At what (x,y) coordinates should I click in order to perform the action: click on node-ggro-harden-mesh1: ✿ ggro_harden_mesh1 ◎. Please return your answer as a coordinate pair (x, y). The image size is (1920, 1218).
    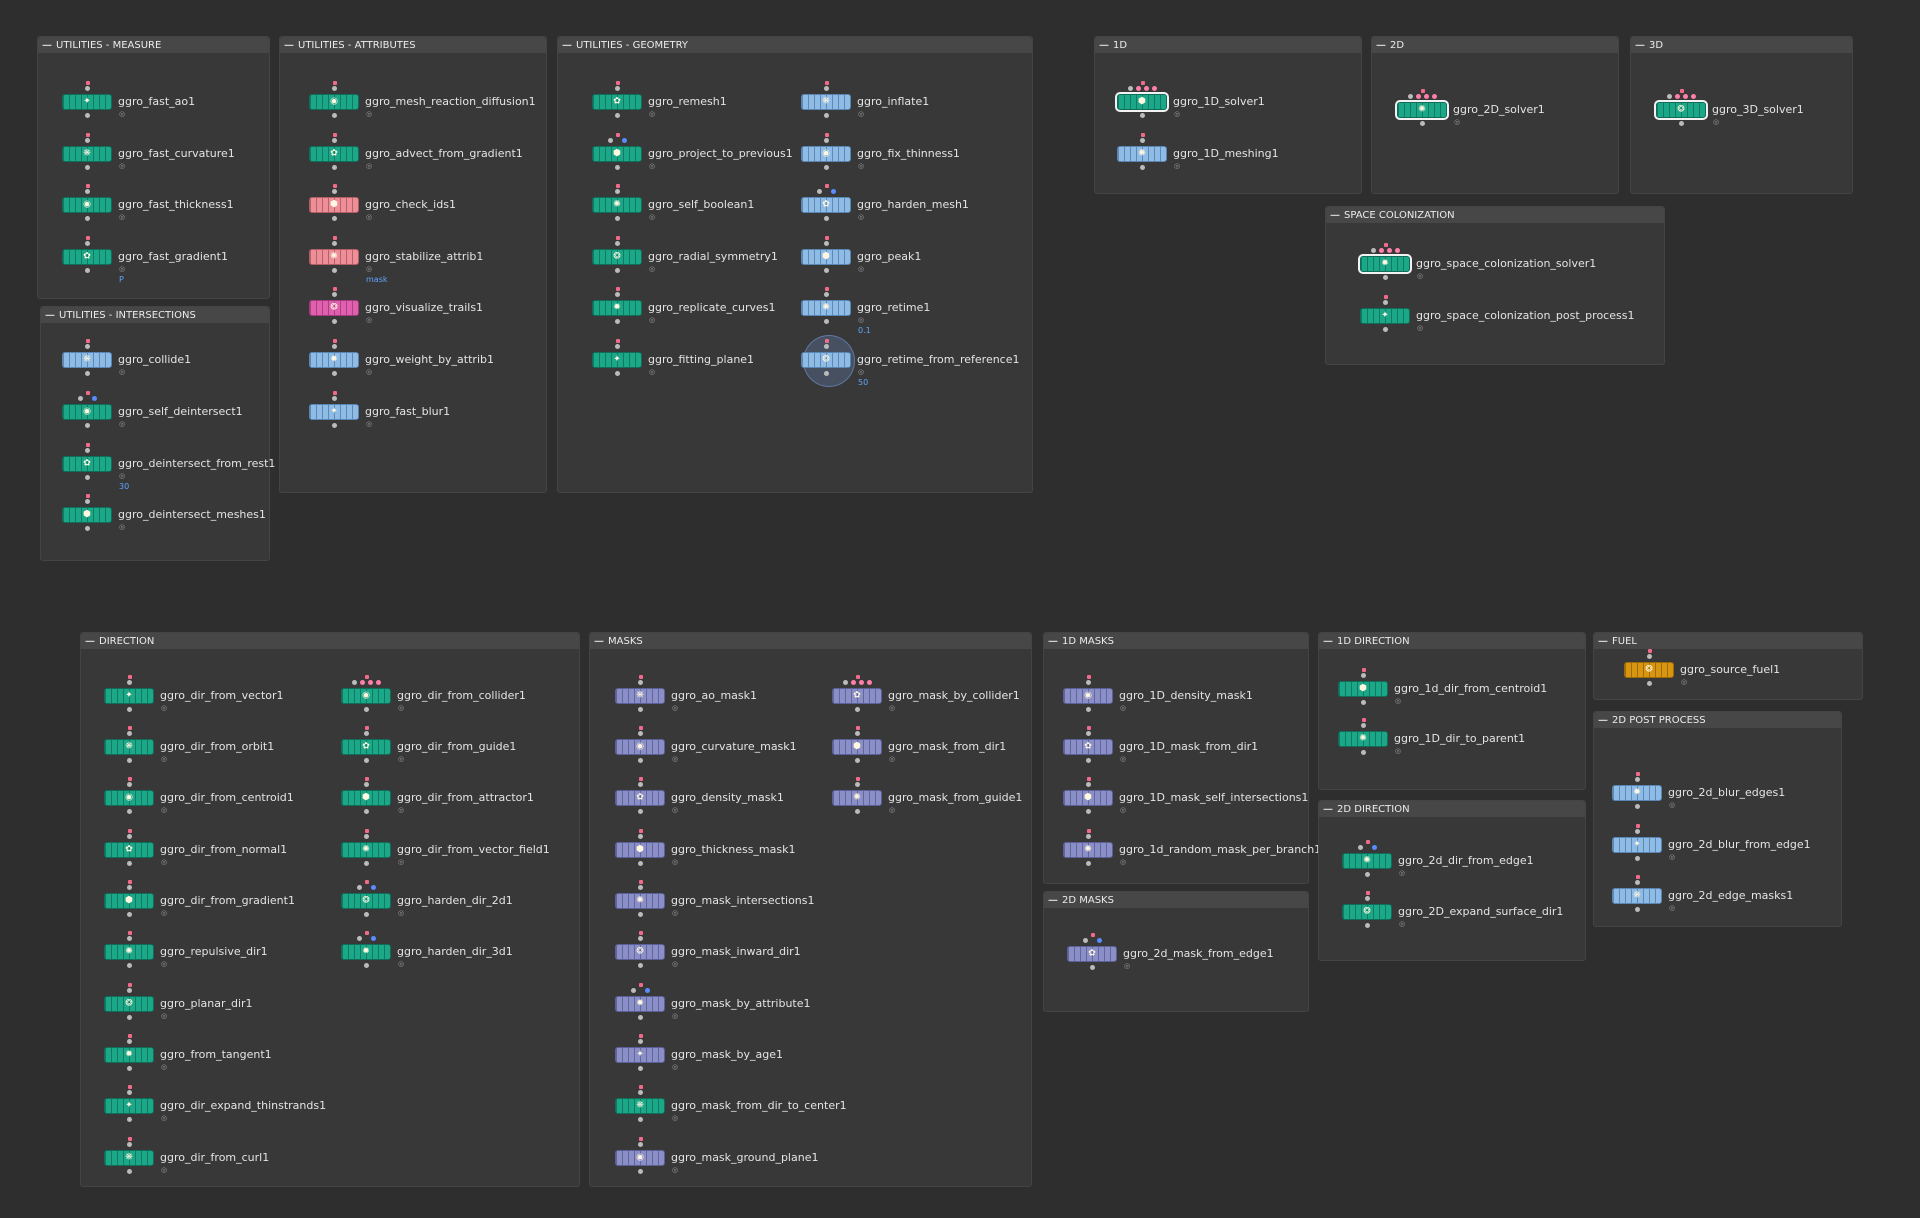
    Looking at the image, I should click on (926, 202).